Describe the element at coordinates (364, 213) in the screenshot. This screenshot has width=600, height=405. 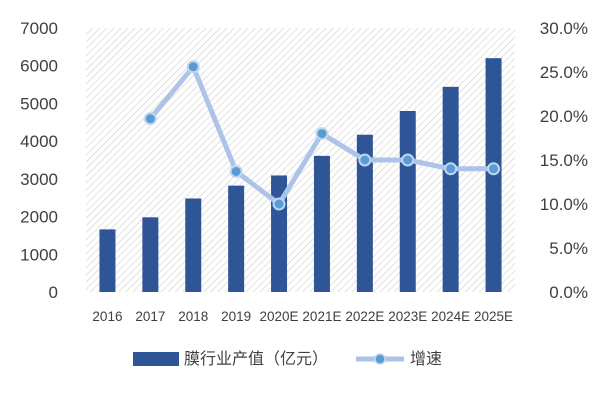
I see `bar-2022E` at that location.